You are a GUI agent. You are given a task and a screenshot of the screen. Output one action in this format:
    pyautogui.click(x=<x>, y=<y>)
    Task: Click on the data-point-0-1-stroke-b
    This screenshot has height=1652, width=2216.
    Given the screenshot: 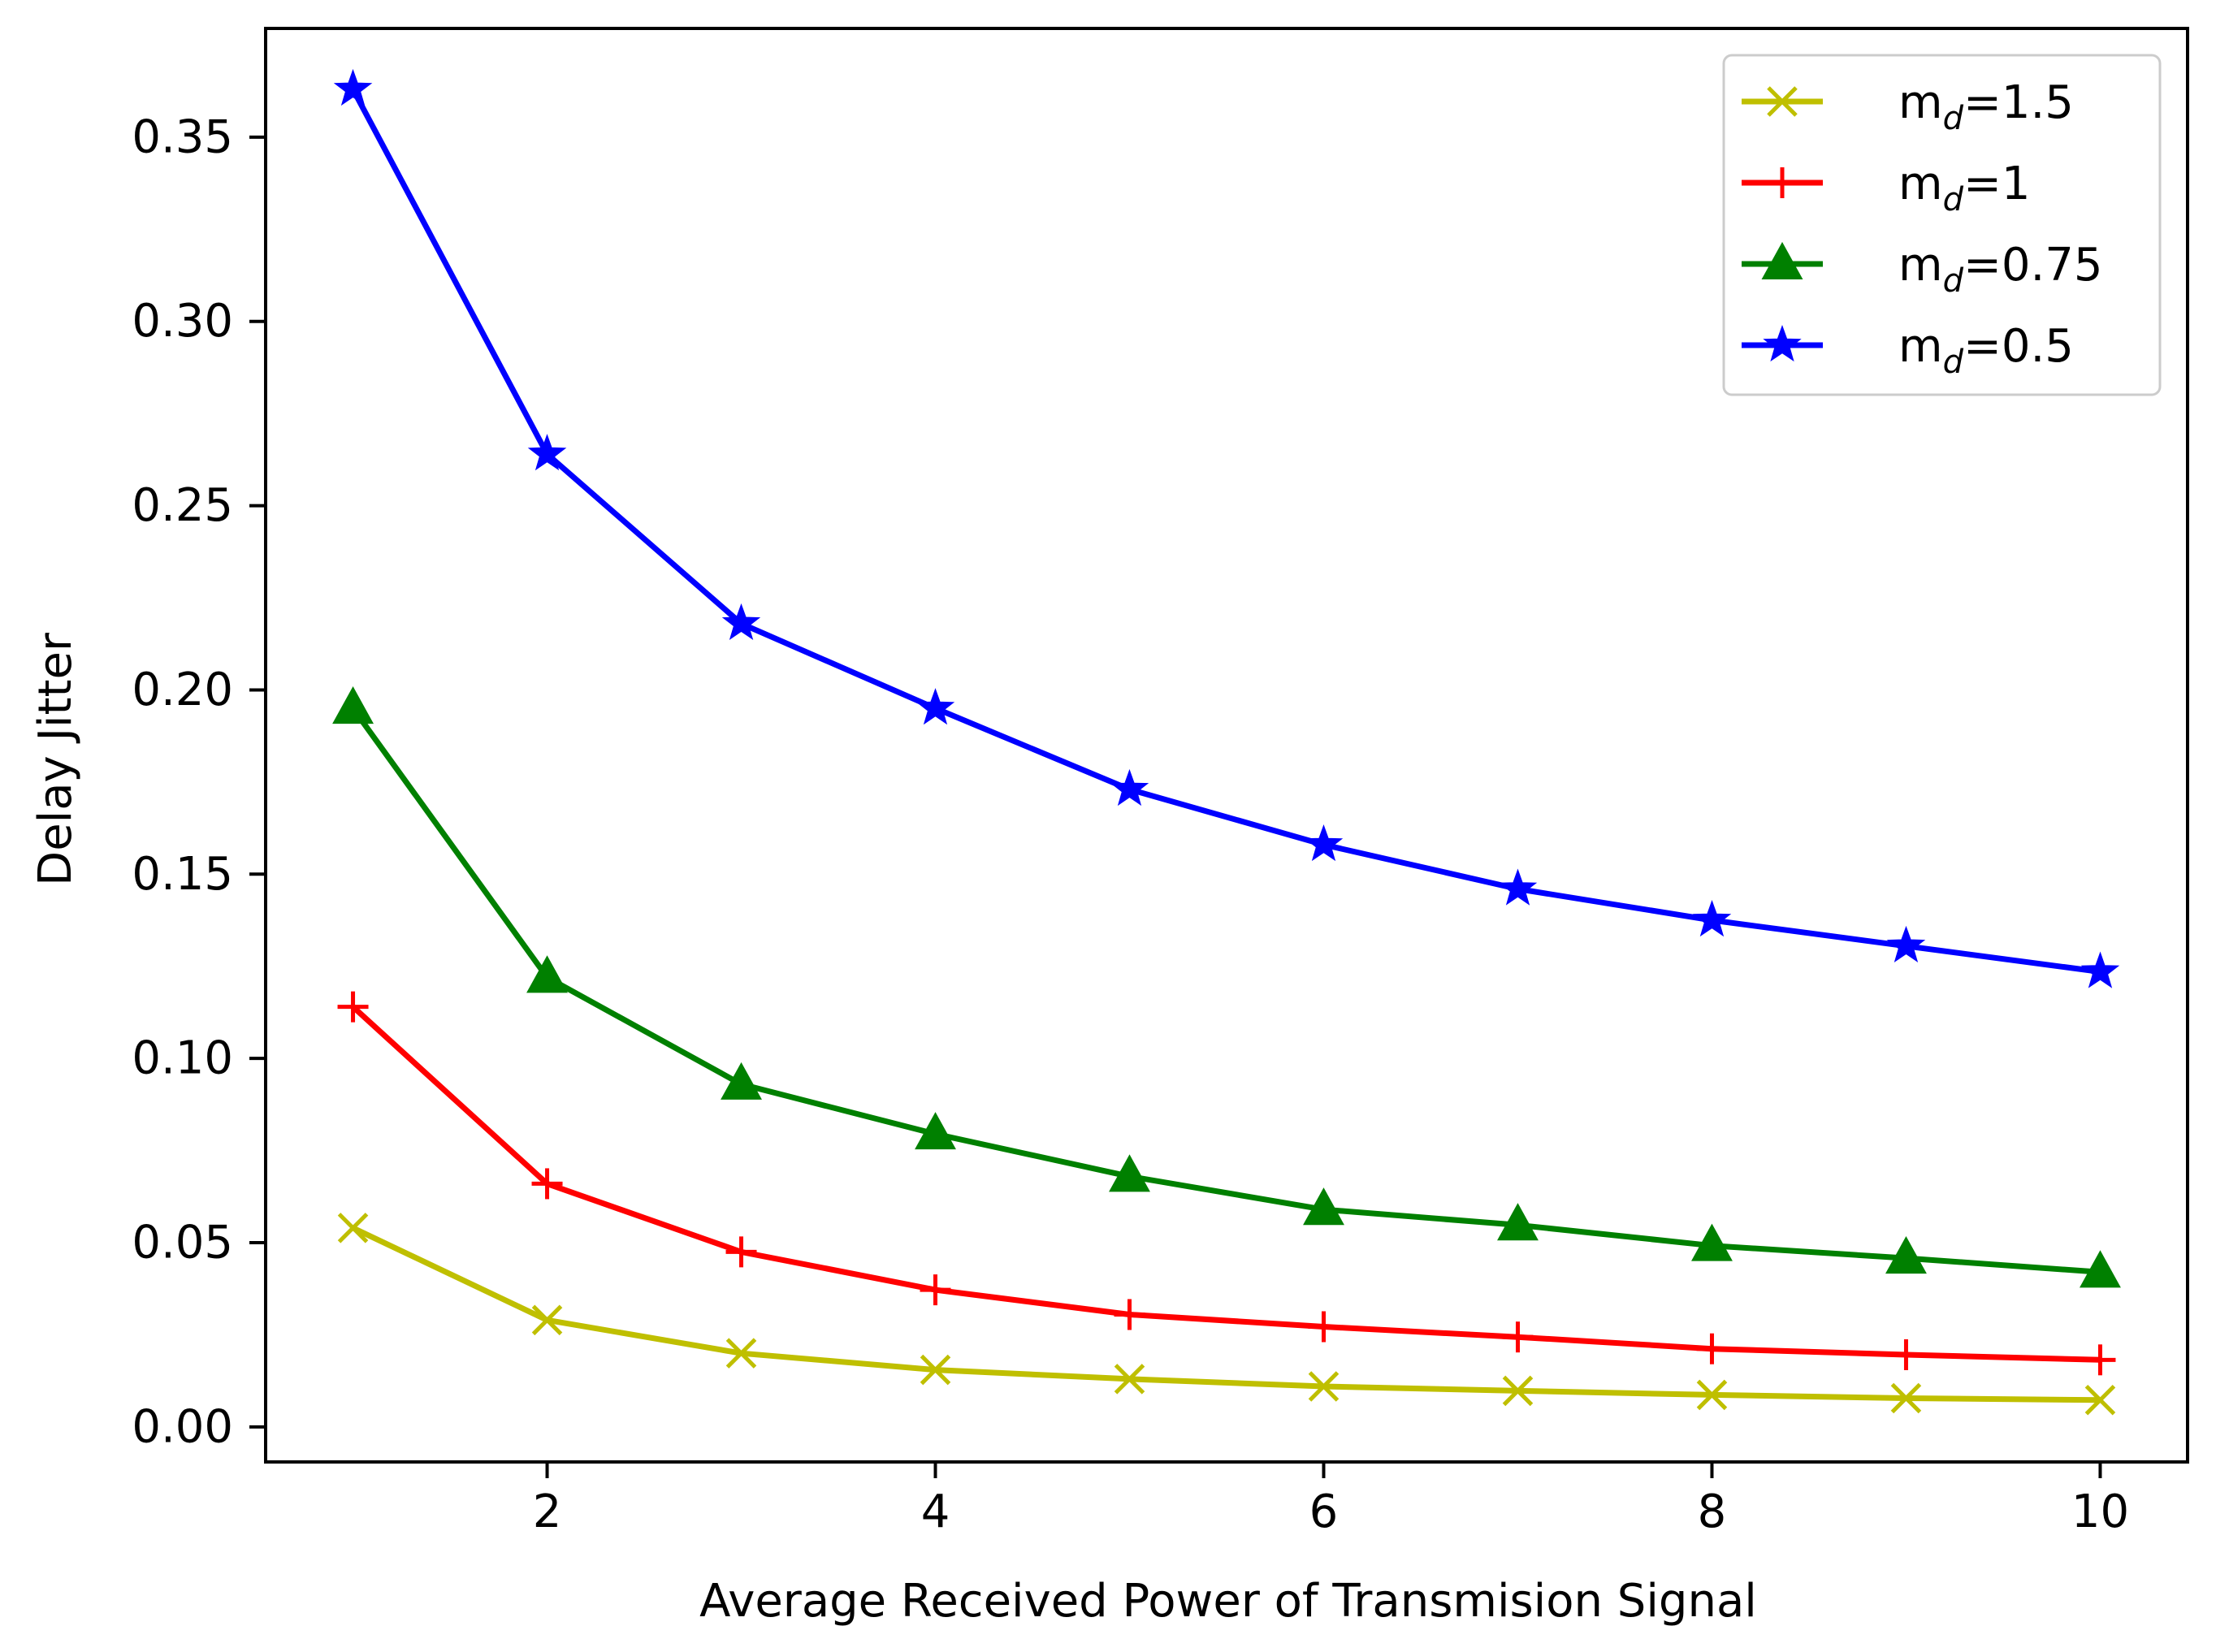 What is the action you would take?
    pyautogui.click(x=547, y=1320)
    